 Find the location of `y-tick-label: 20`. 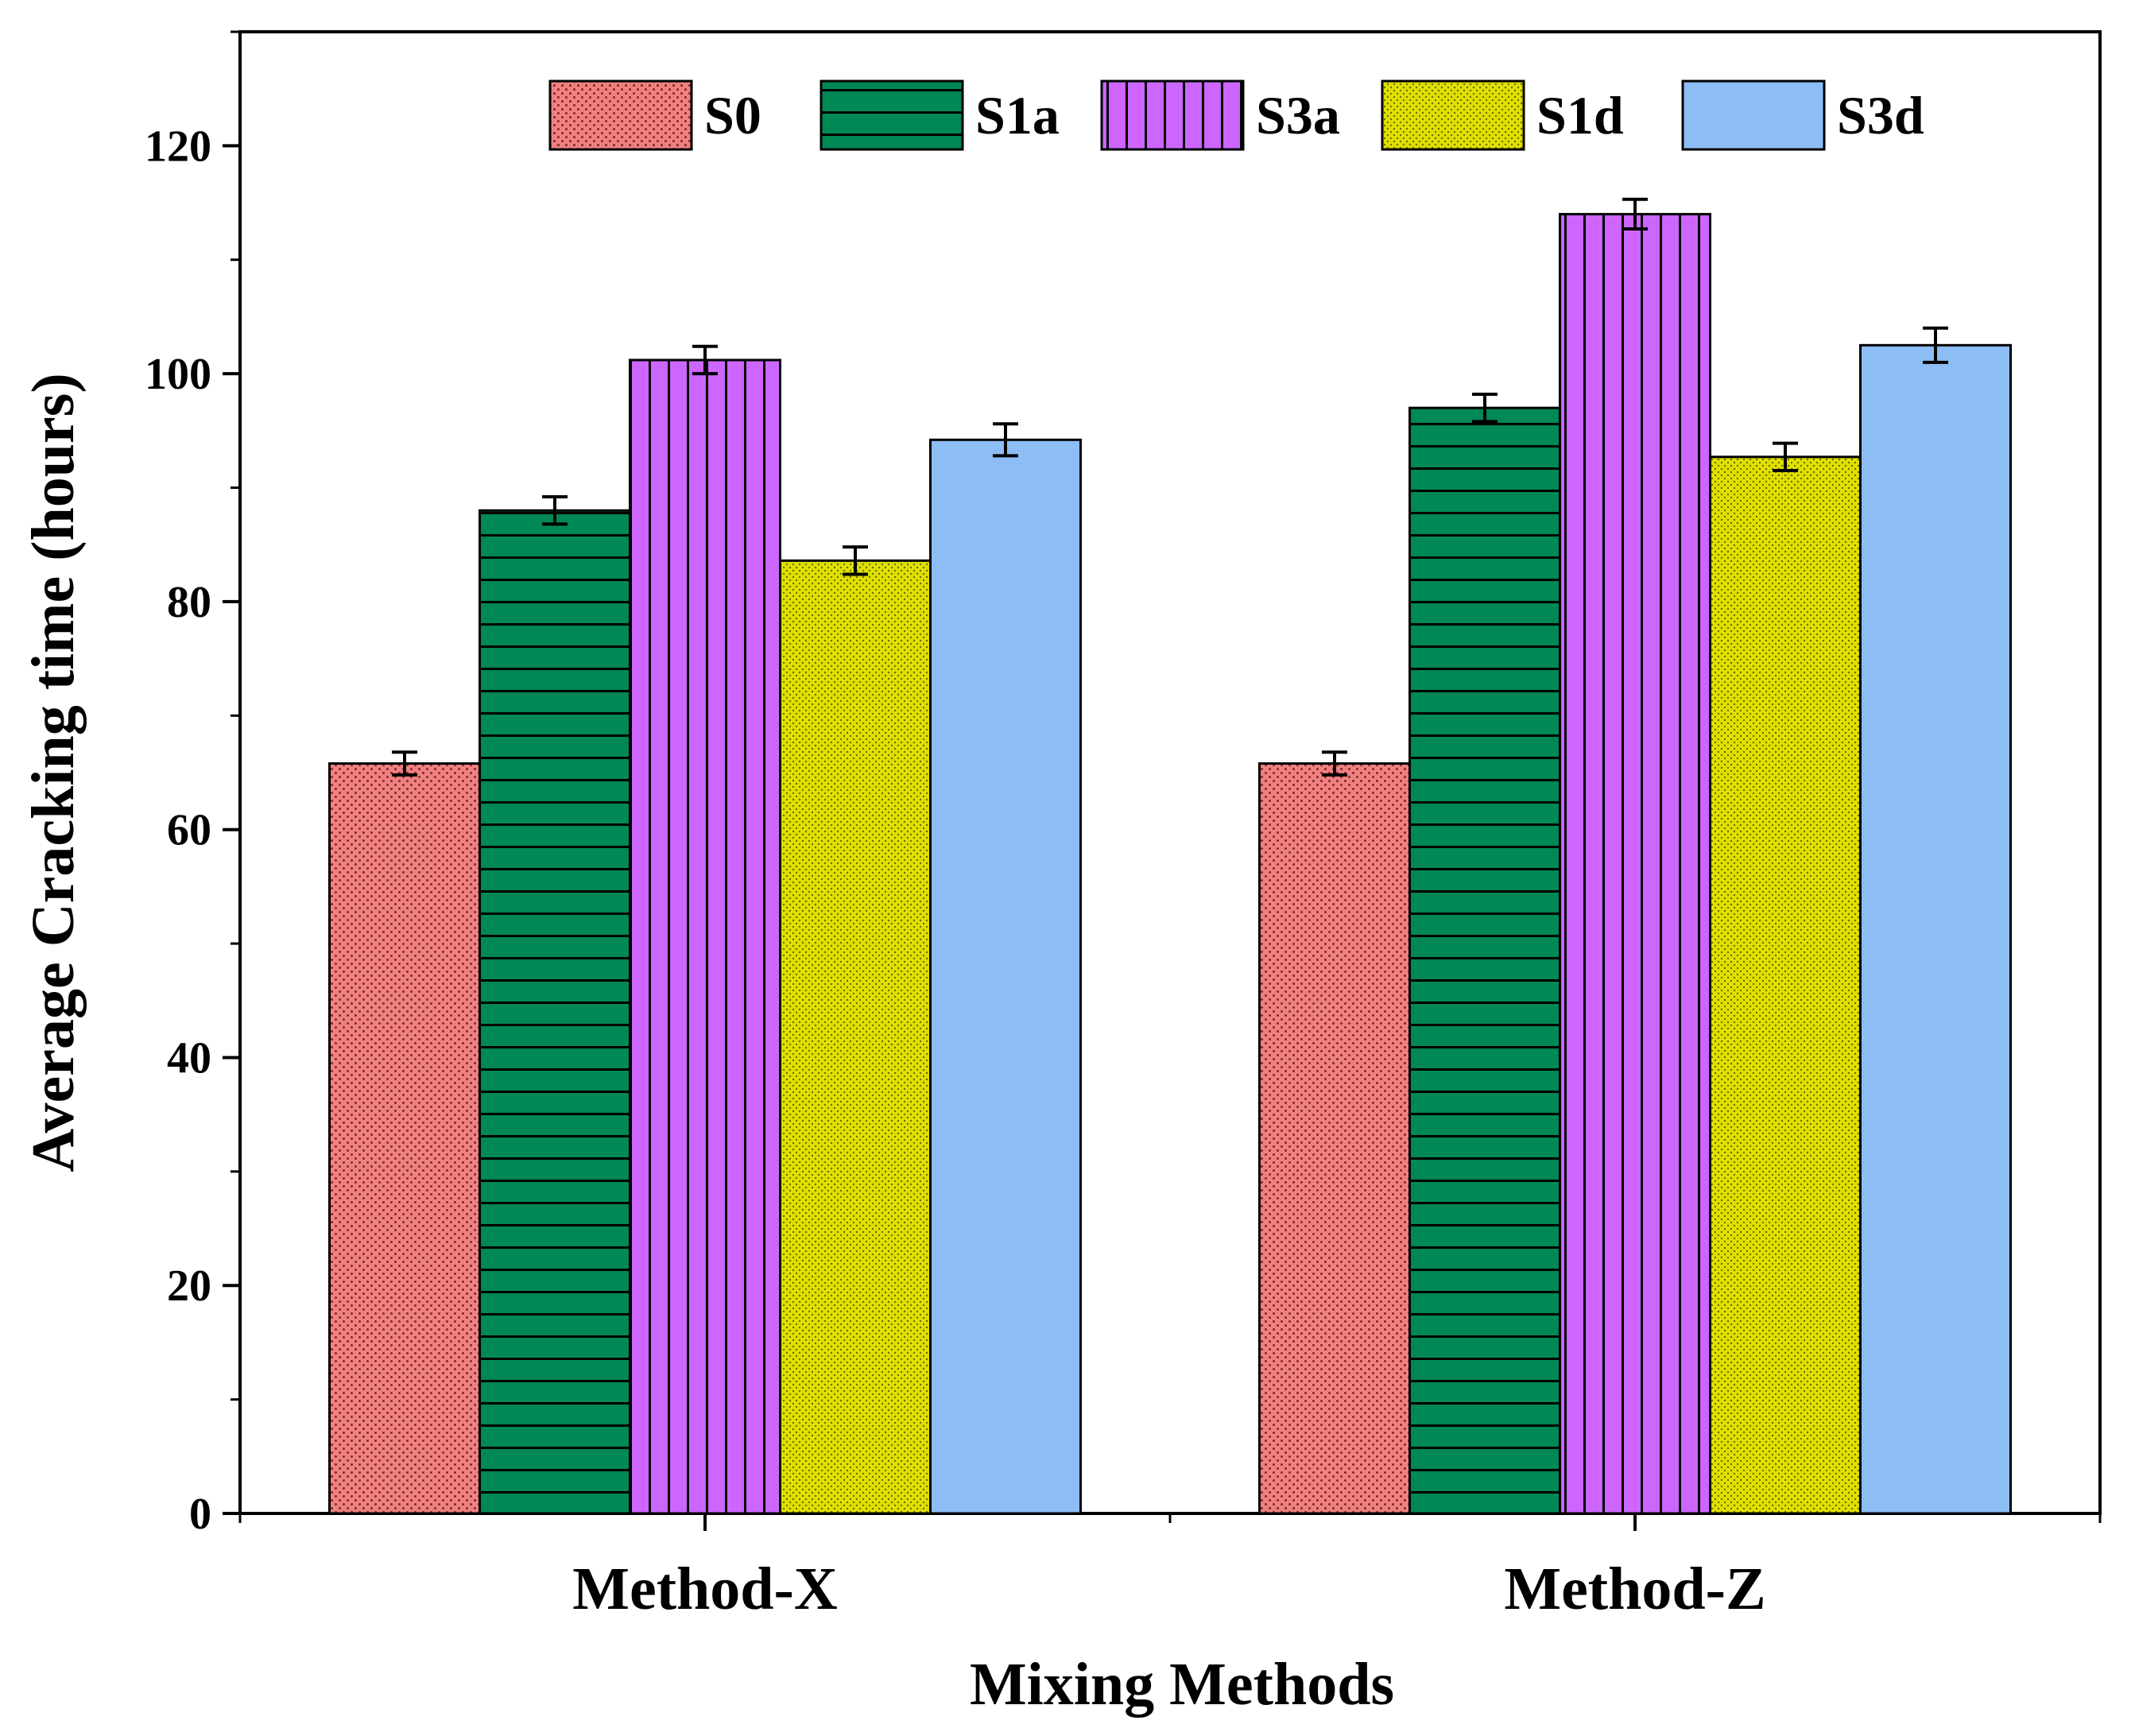

y-tick-label: 20 is located at coordinates (189, 1286).